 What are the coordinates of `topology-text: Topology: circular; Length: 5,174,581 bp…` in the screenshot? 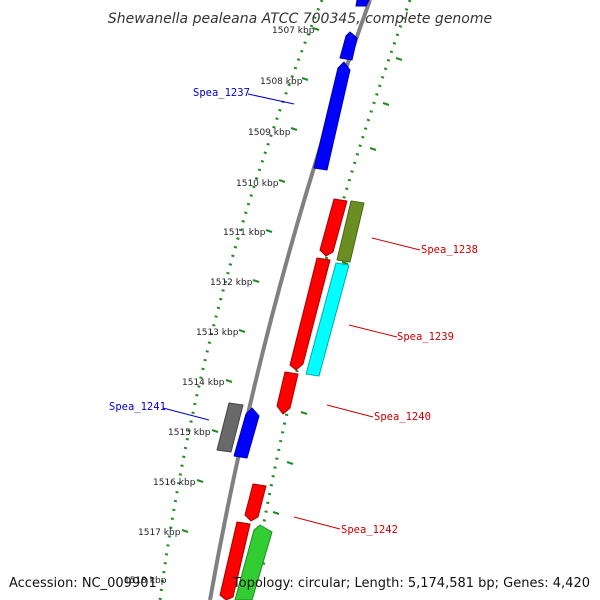 It's located at (411, 583).